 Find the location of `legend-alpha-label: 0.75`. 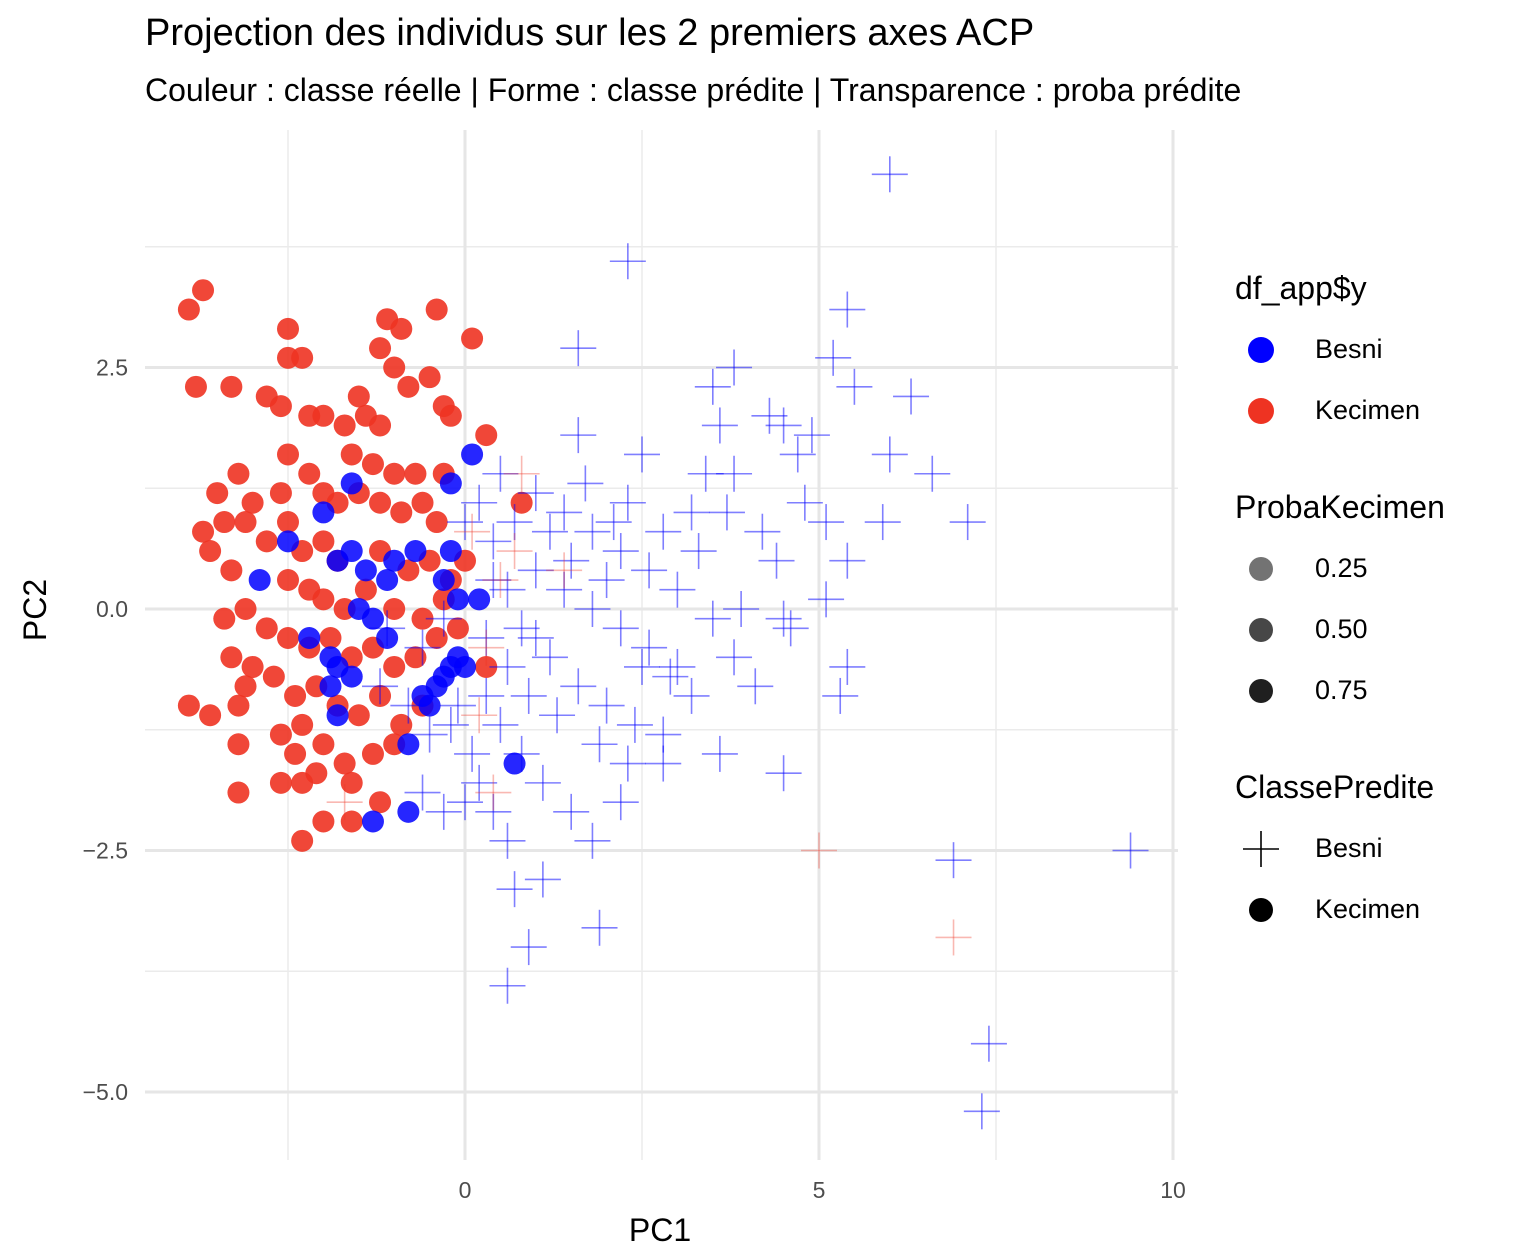

legend-alpha-label: 0.75 is located at coordinates (1341, 690).